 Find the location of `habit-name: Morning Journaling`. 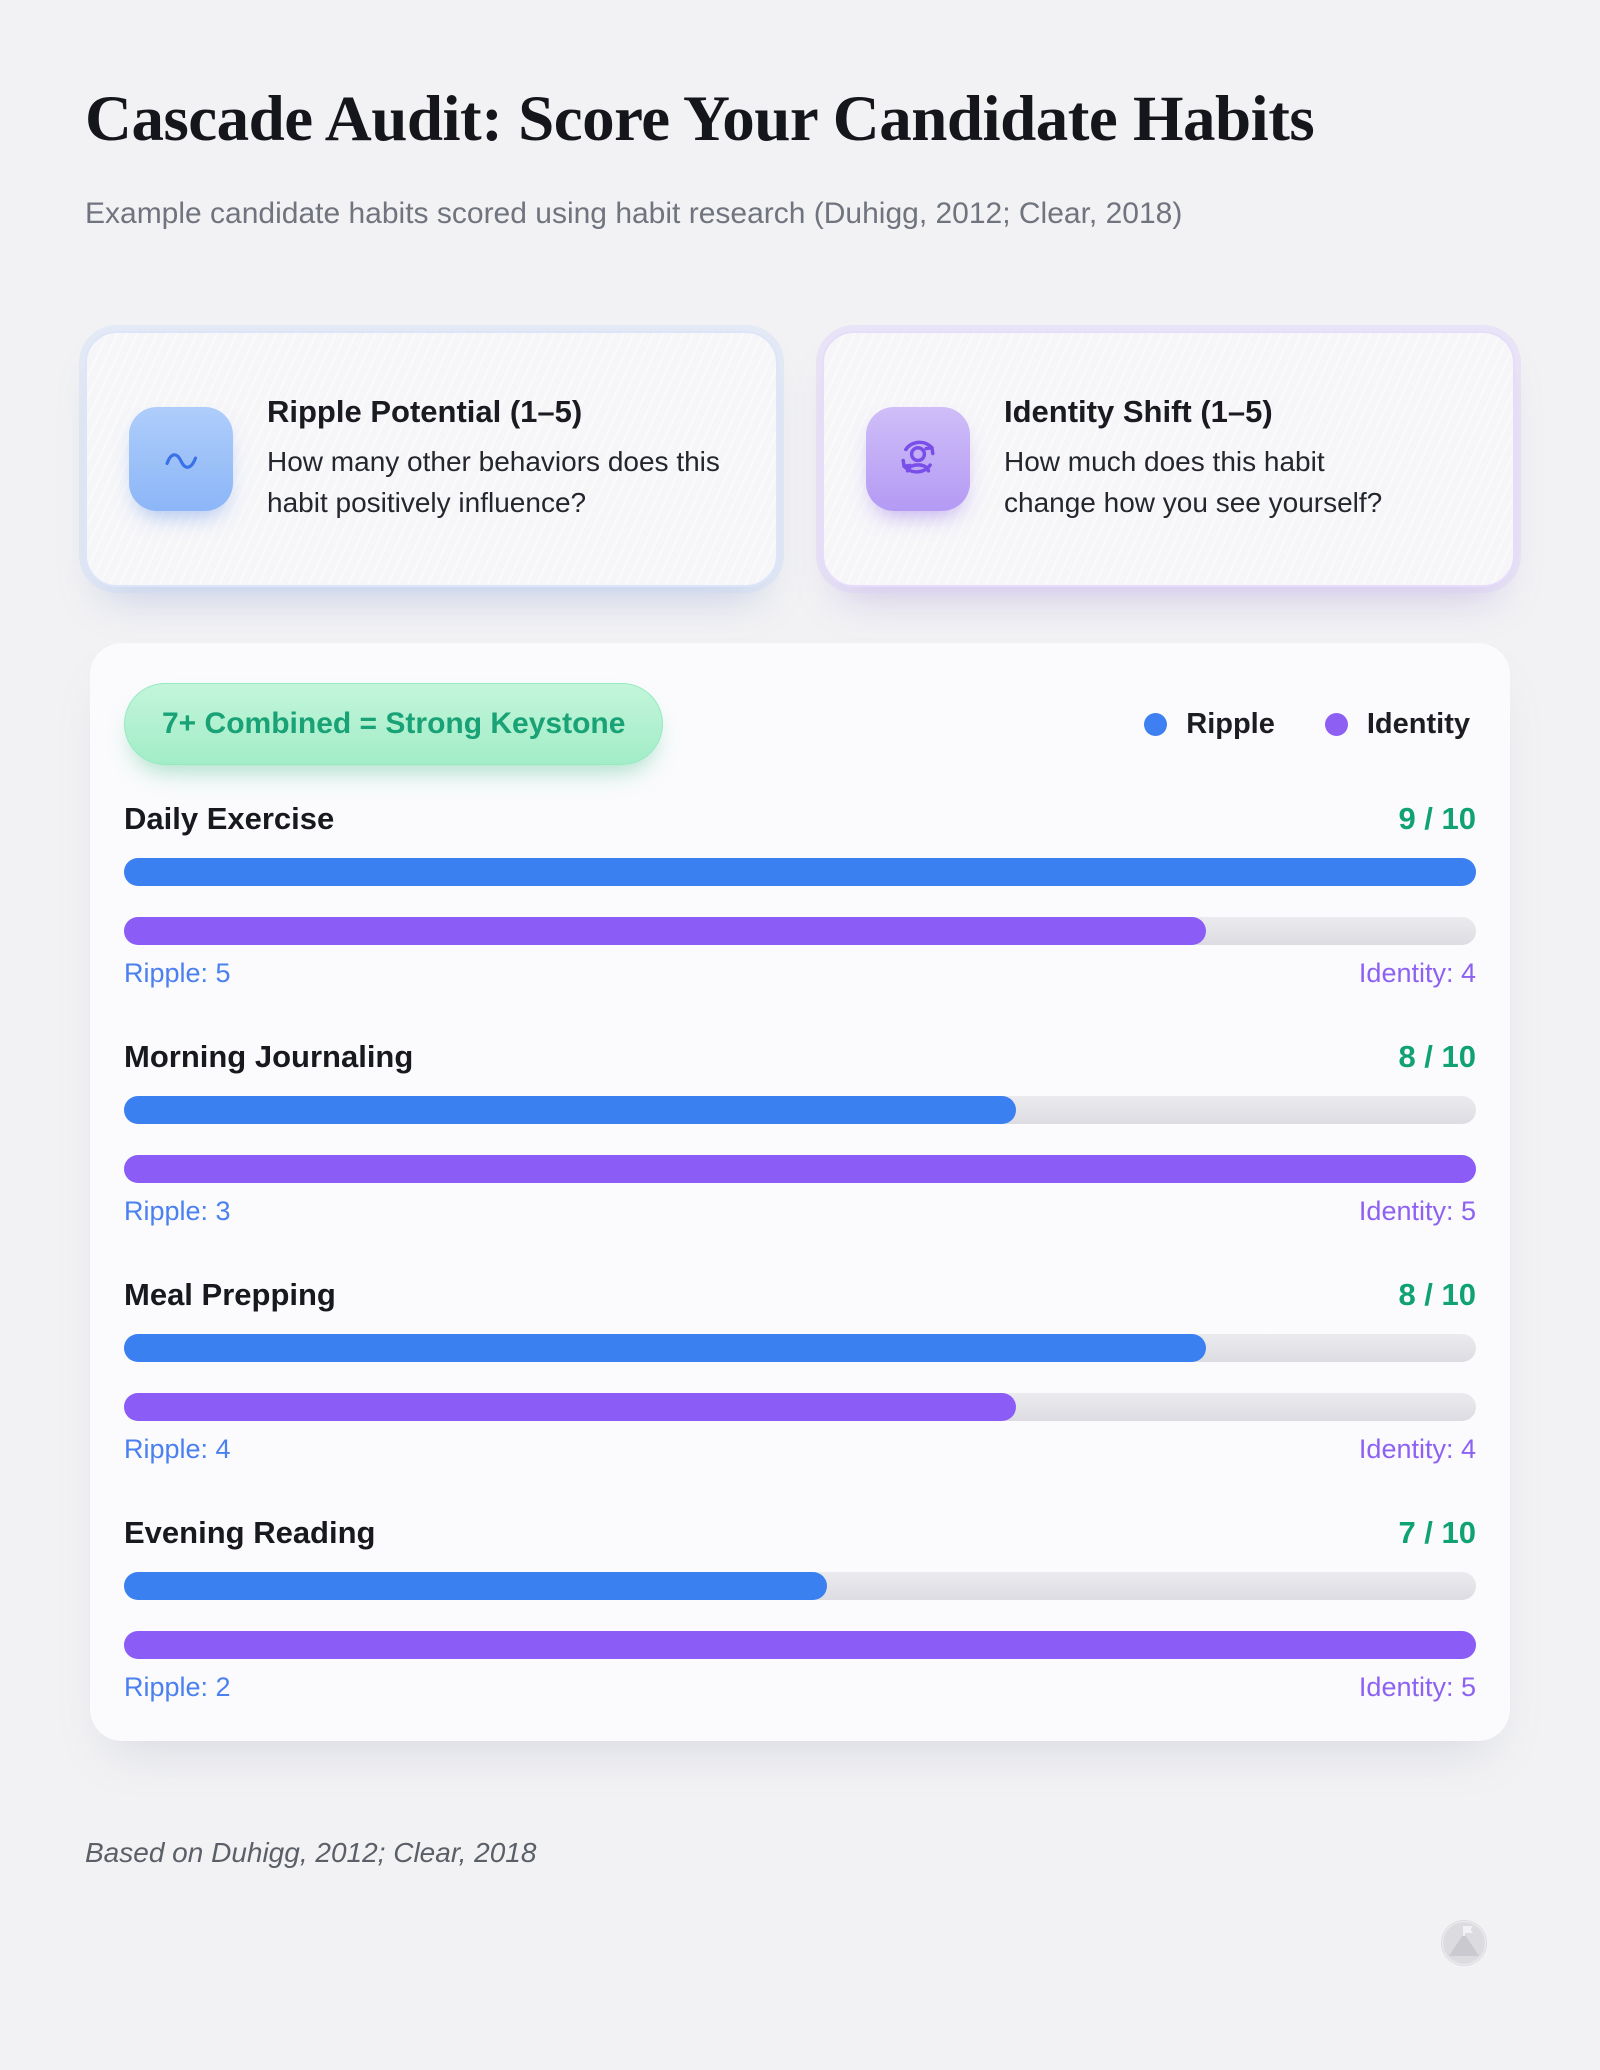

habit-name: Morning Journaling is located at coordinates (269, 1056).